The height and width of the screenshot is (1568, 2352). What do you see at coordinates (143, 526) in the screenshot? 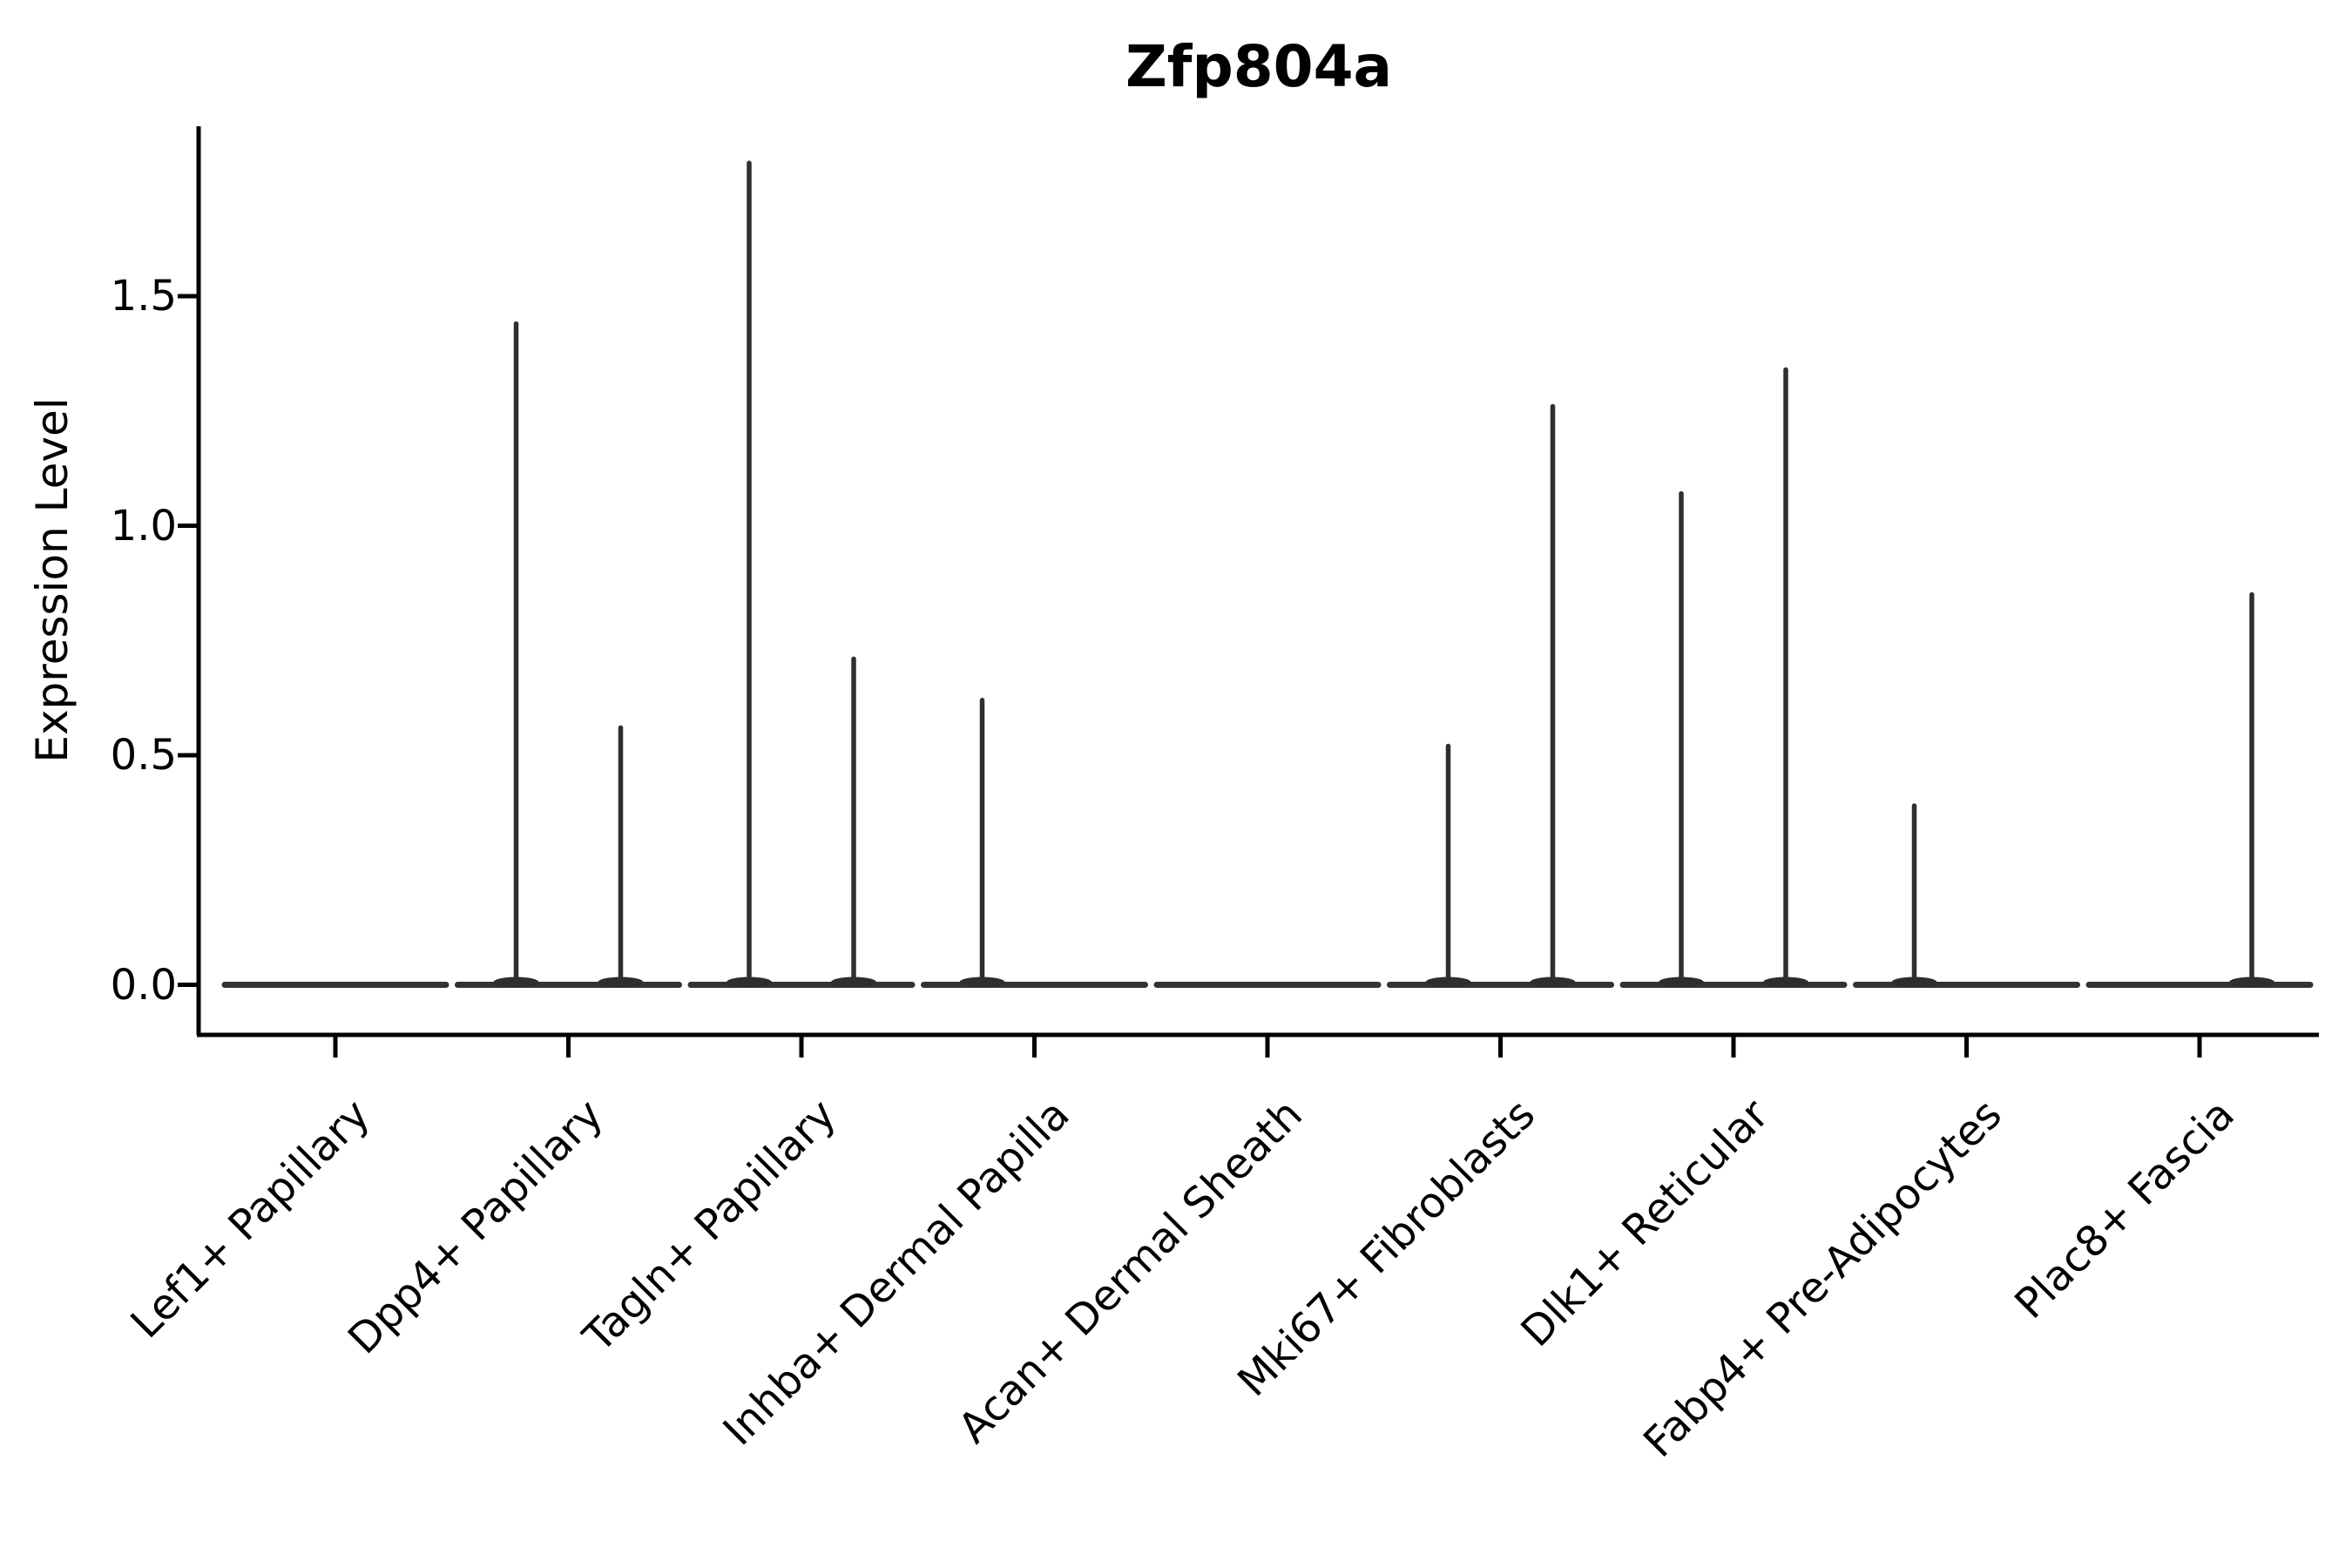
I see `y-tick-label-1.0: 1.0` at bounding box center [143, 526].